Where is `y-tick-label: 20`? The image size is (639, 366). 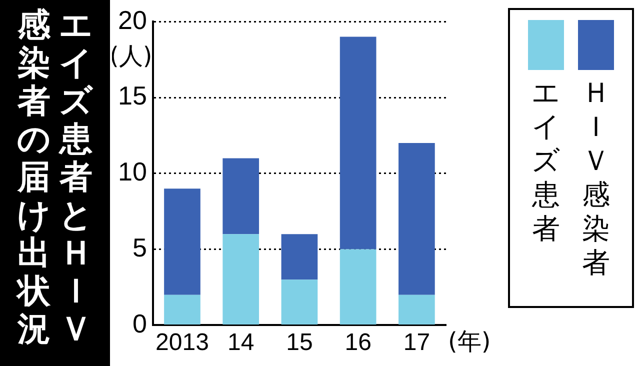
y-tick-label: 20 is located at coordinates (132, 19).